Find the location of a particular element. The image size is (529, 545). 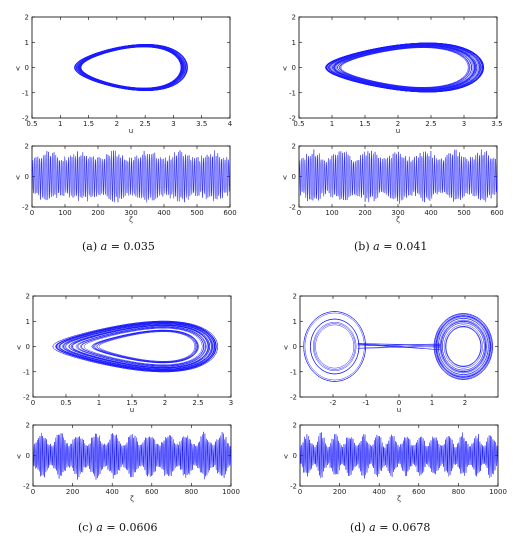

phase-portrait-b: 0.5 1 1.5 2 2.5 3 3.5 2 1 0 -1 -2 u v is located at coordinates (393, 75).